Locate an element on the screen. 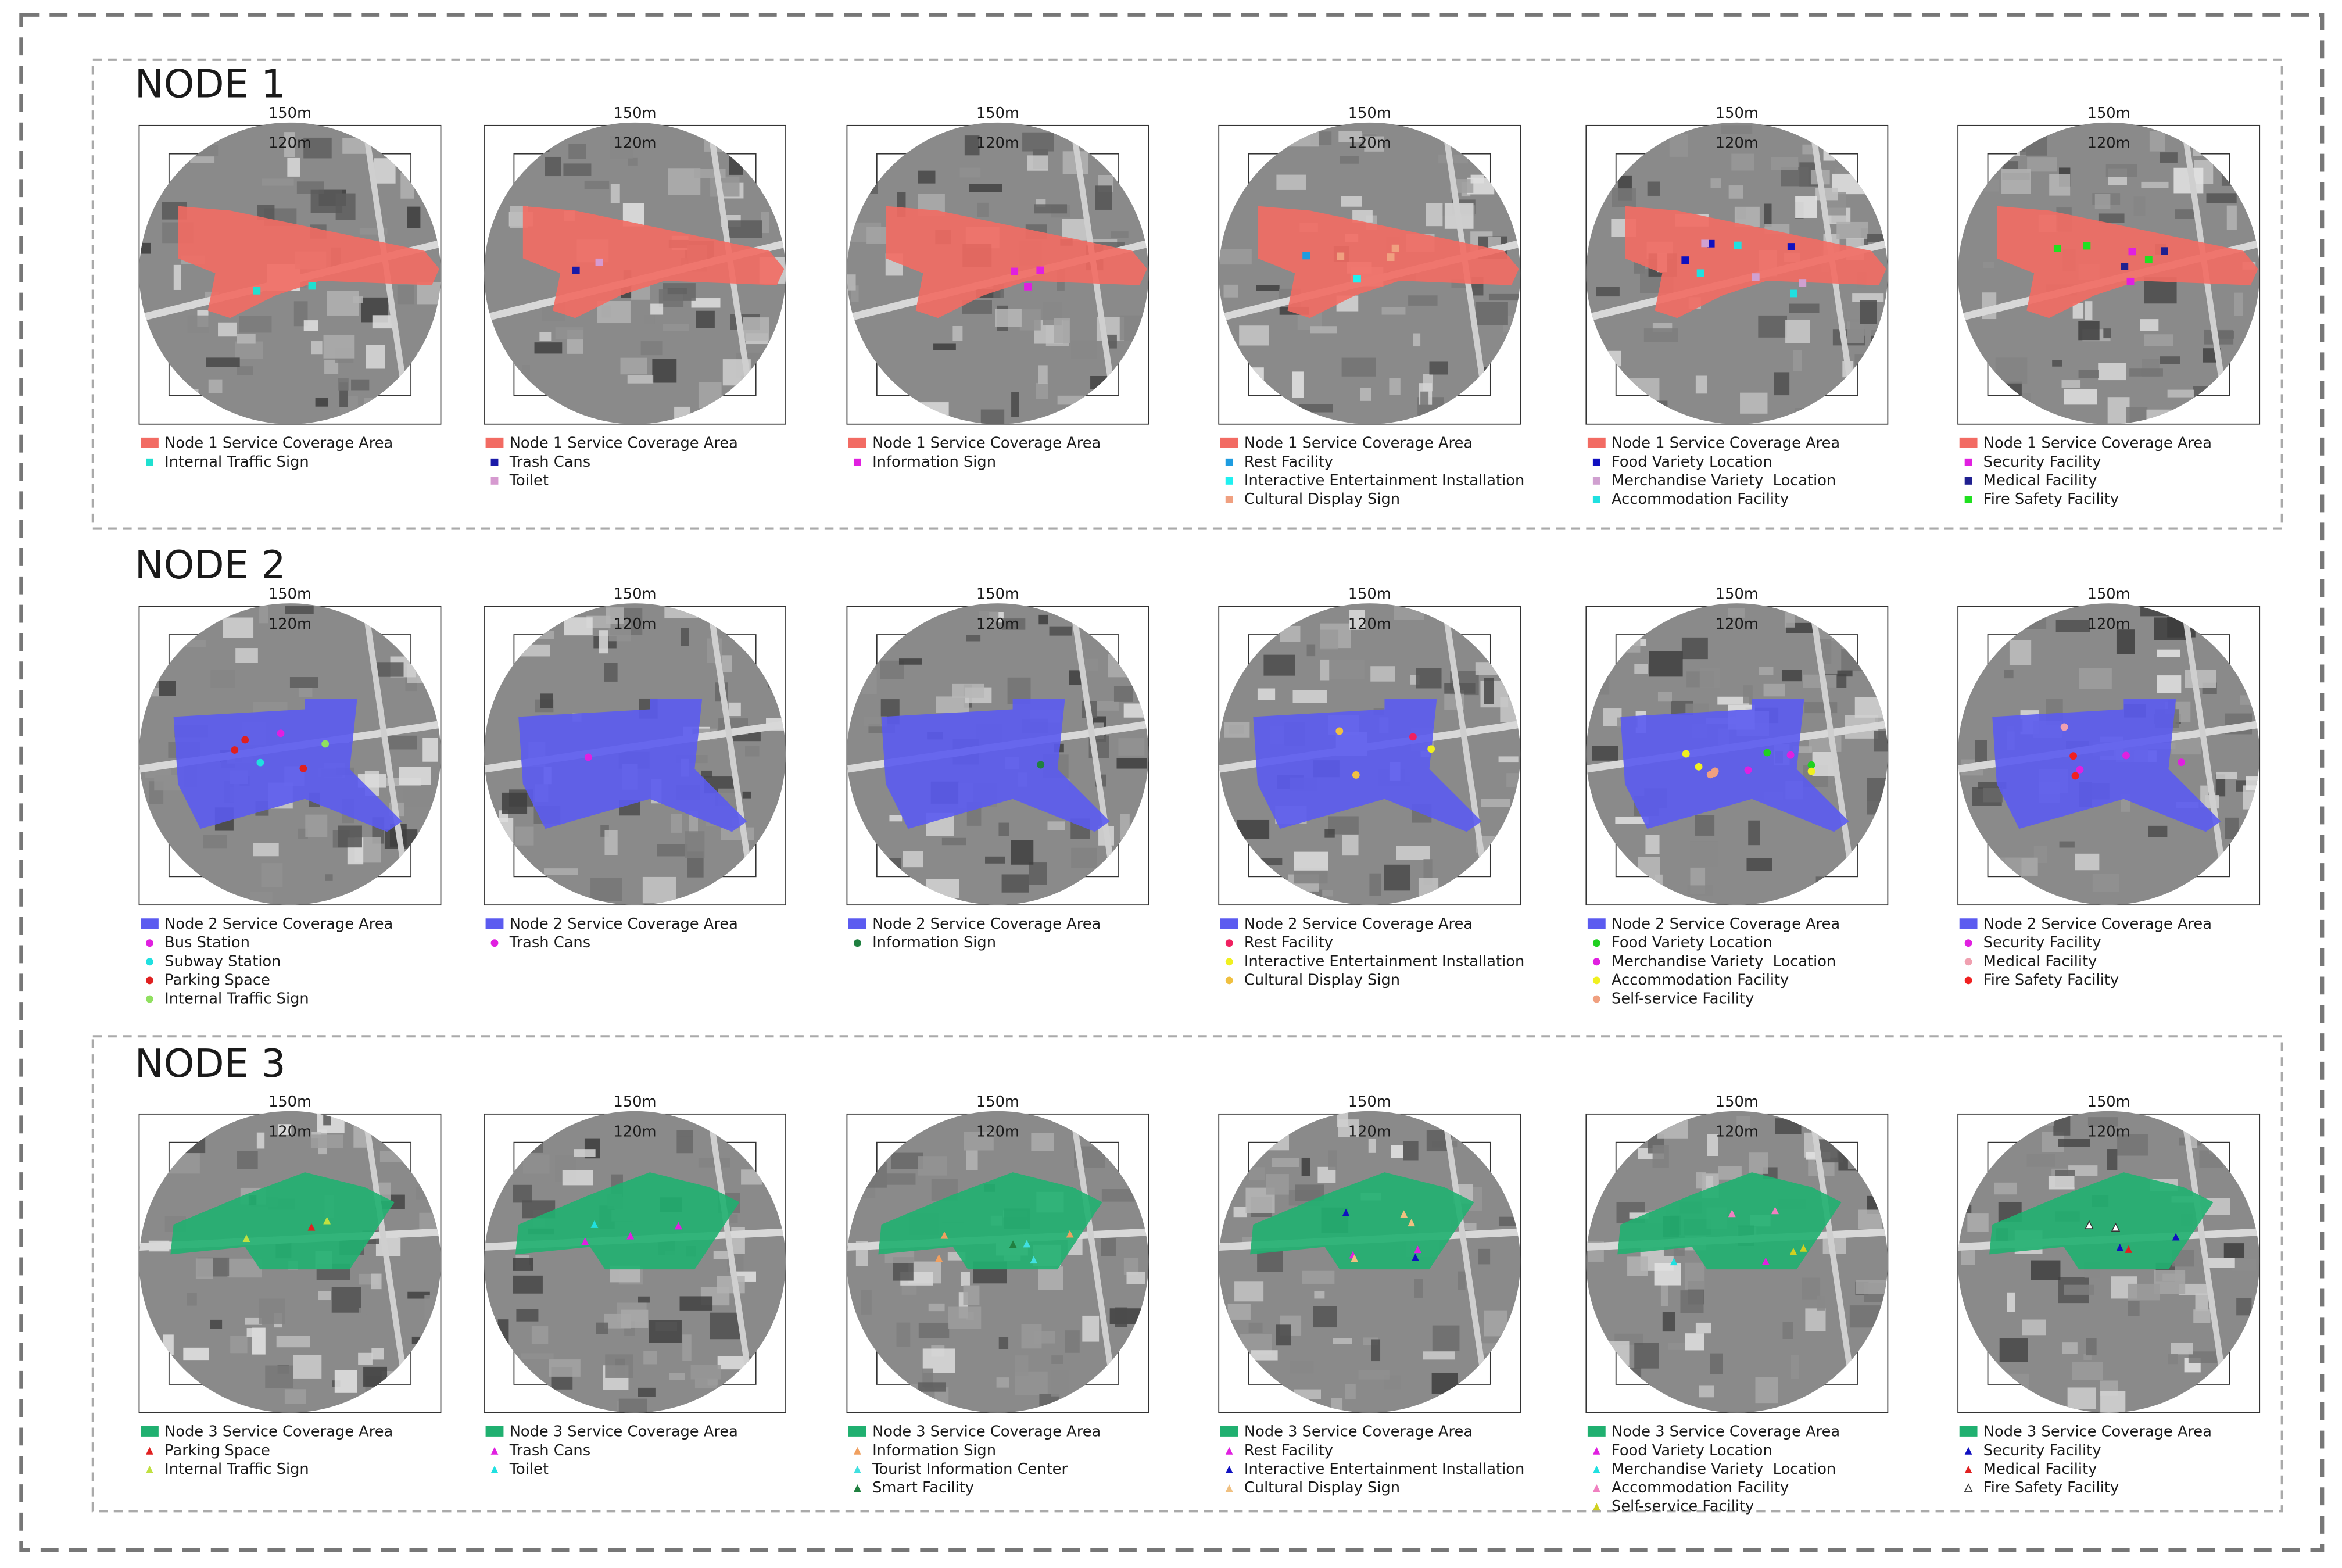 The height and width of the screenshot is (1568, 2342). legend-label: Node 2 Service Coverage Area is located at coordinates (1726, 924).